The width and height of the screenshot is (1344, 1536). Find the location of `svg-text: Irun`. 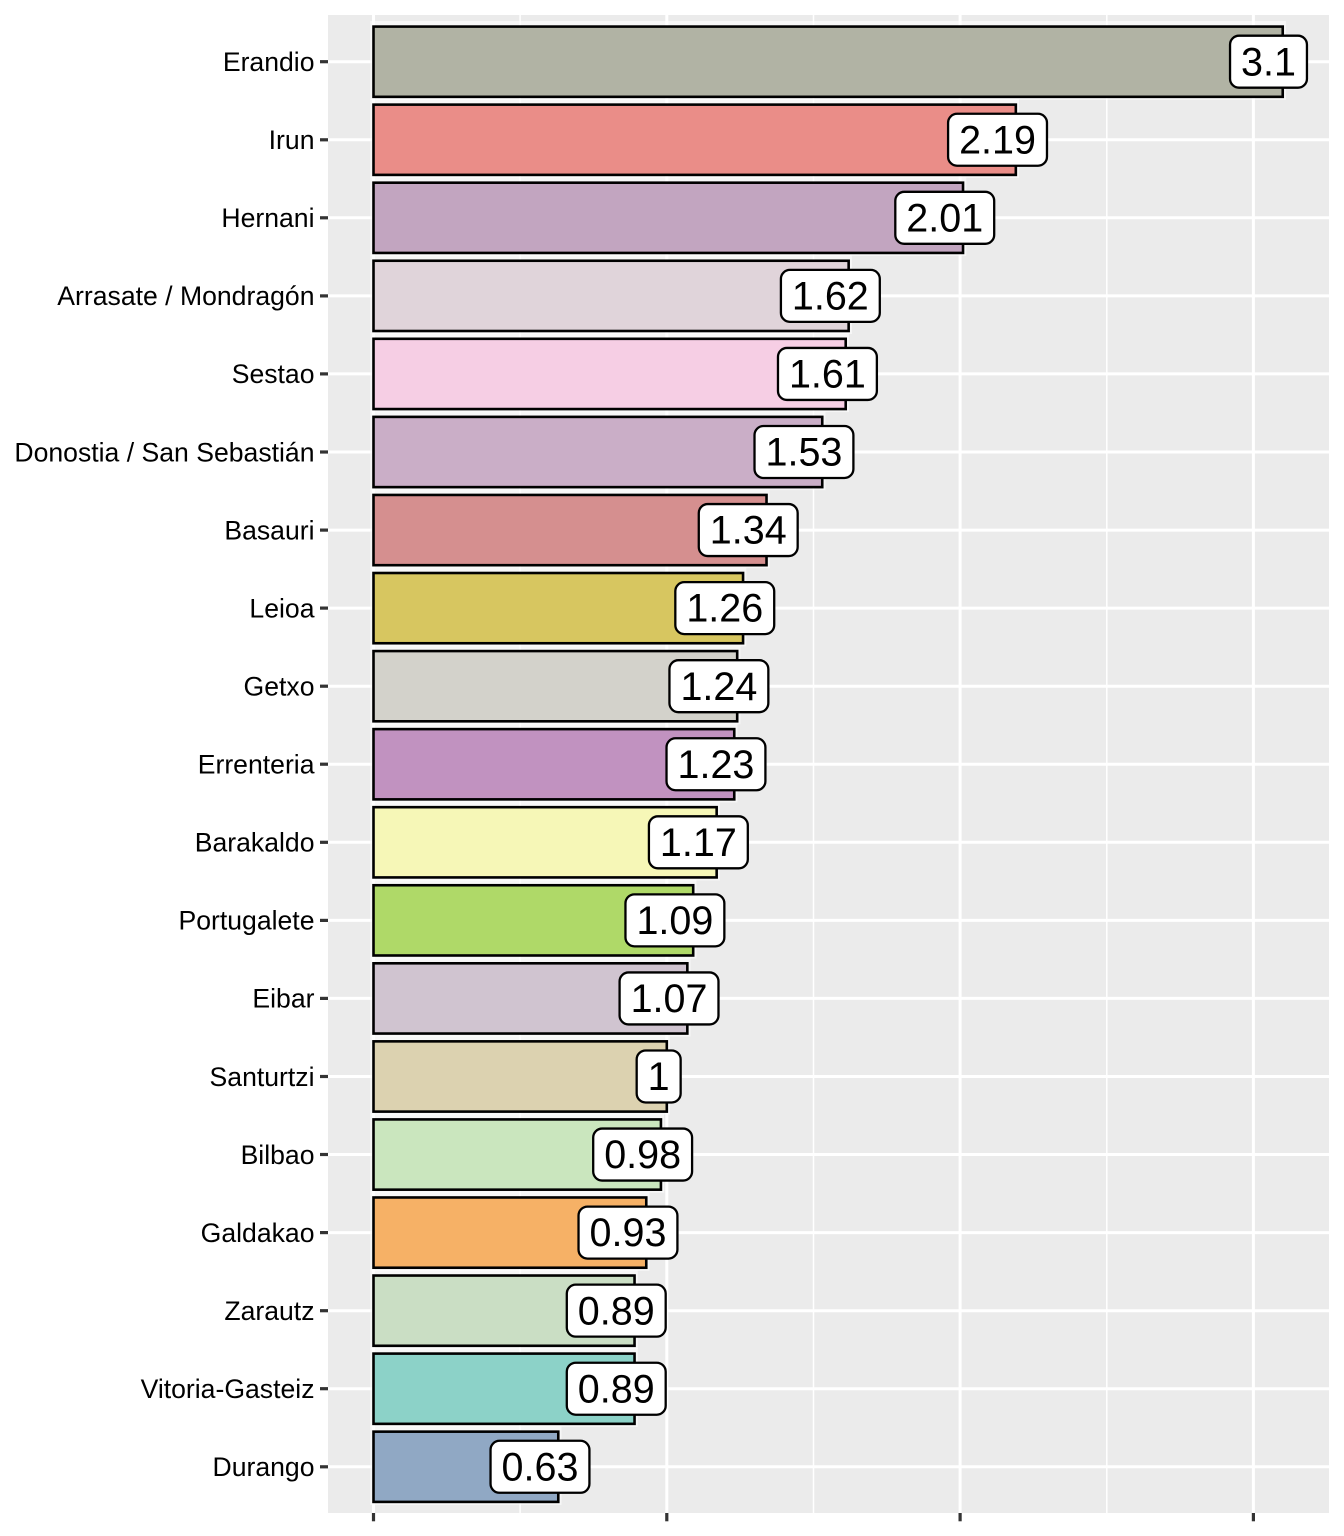

svg-text: Irun is located at coordinates (292, 140).